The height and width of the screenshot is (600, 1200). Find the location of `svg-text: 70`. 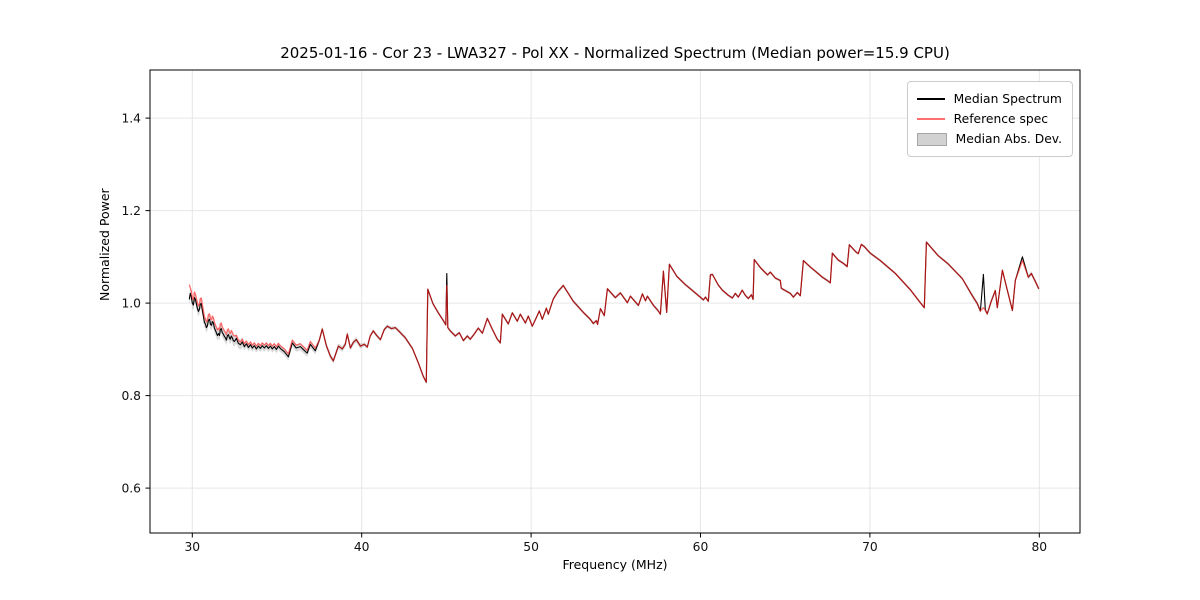

svg-text: 70 is located at coordinates (870, 547).